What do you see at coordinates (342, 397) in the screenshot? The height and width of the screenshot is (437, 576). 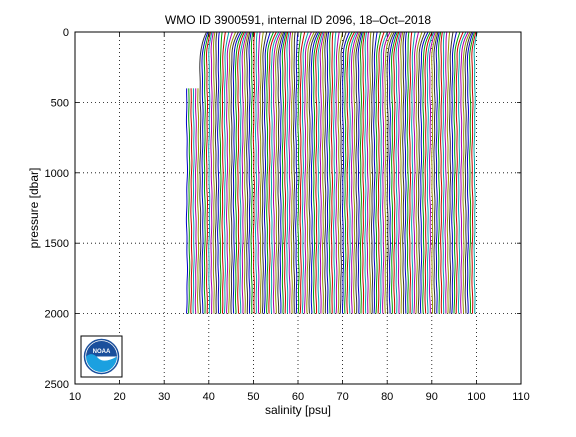 I see `x-tick-label: 70` at bounding box center [342, 397].